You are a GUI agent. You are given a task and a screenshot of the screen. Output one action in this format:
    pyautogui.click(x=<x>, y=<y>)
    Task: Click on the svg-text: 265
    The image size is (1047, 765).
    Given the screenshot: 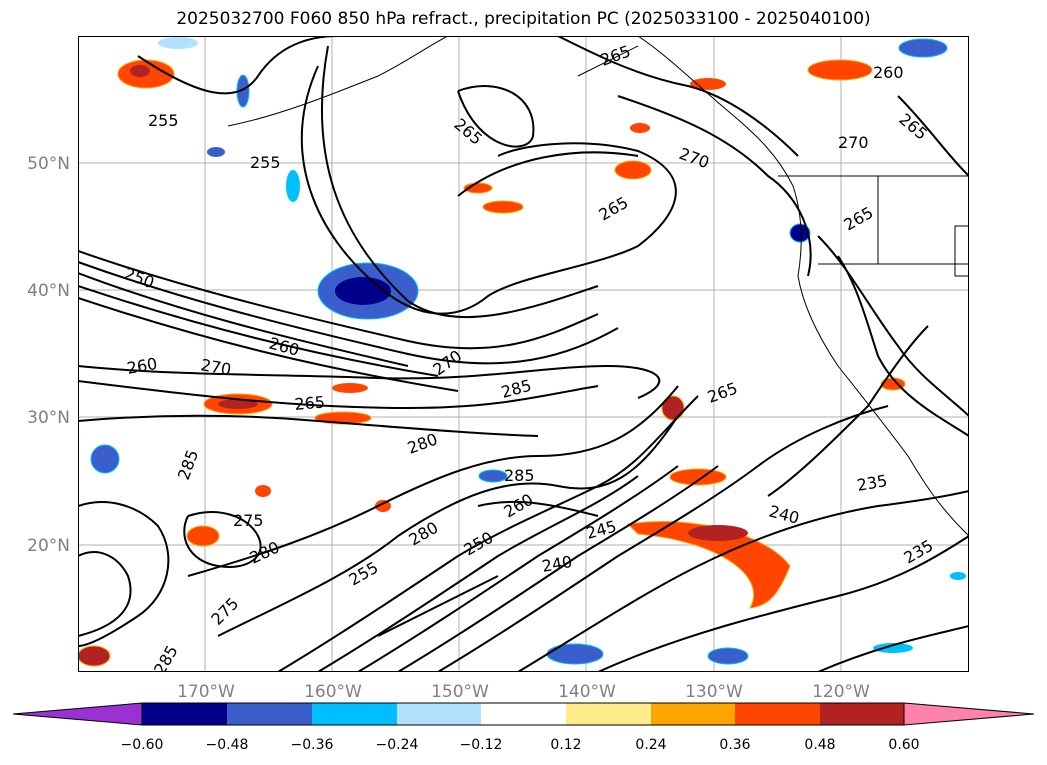 What is the action you would take?
    pyautogui.click(x=310, y=403)
    